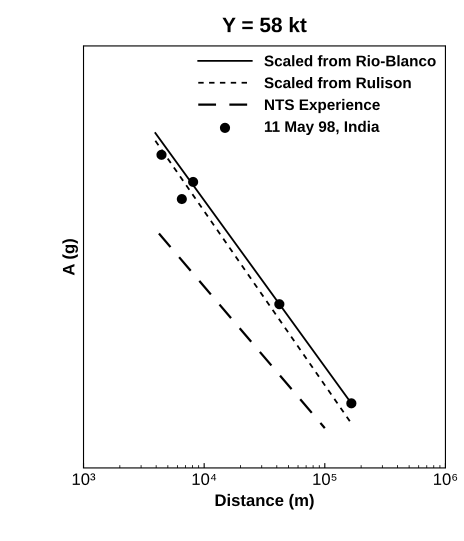 The width and height of the screenshot is (464, 541). Describe the element at coordinates (446, 479) in the screenshot. I see `x-tick-label: 10⁶` at that location.